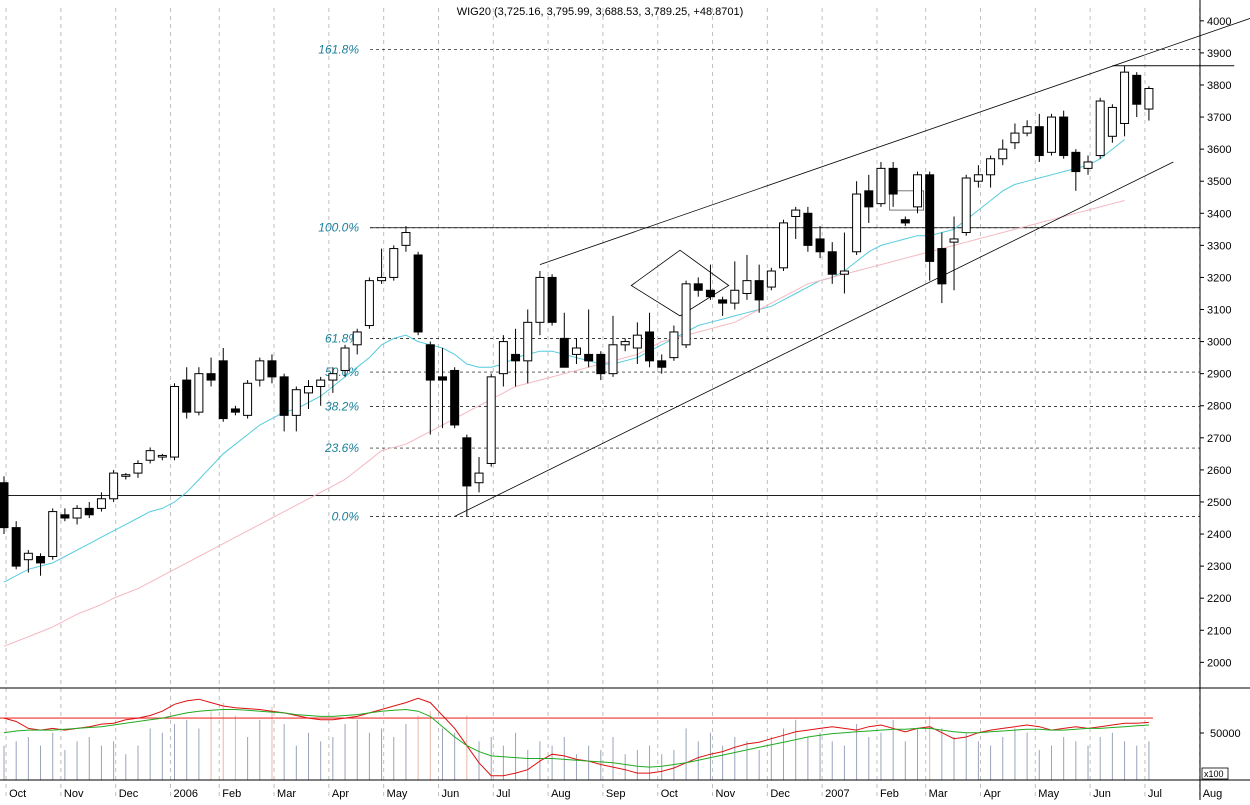 The width and height of the screenshot is (1250, 805). Describe the element at coordinates (837, 794) in the screenshot. I see `x-tick-label: 2007` at that location.